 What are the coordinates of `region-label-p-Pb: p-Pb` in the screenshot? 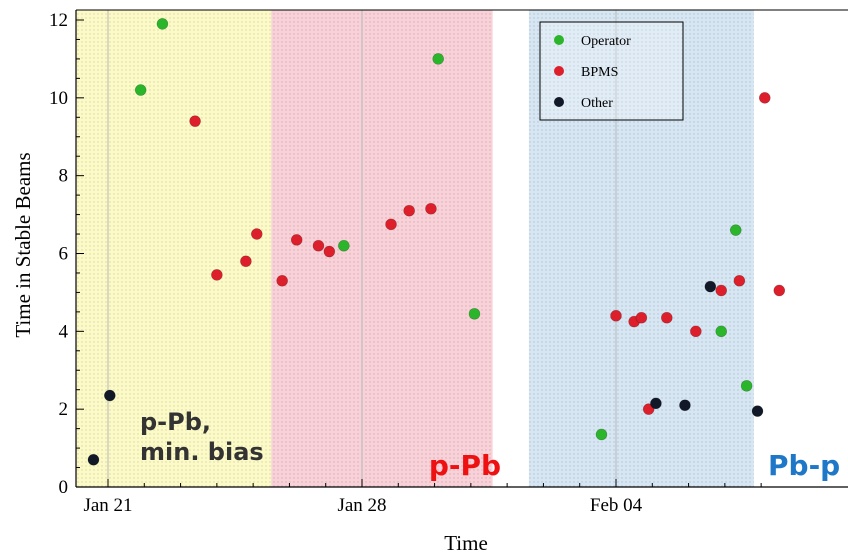 It's located at (465, 465).